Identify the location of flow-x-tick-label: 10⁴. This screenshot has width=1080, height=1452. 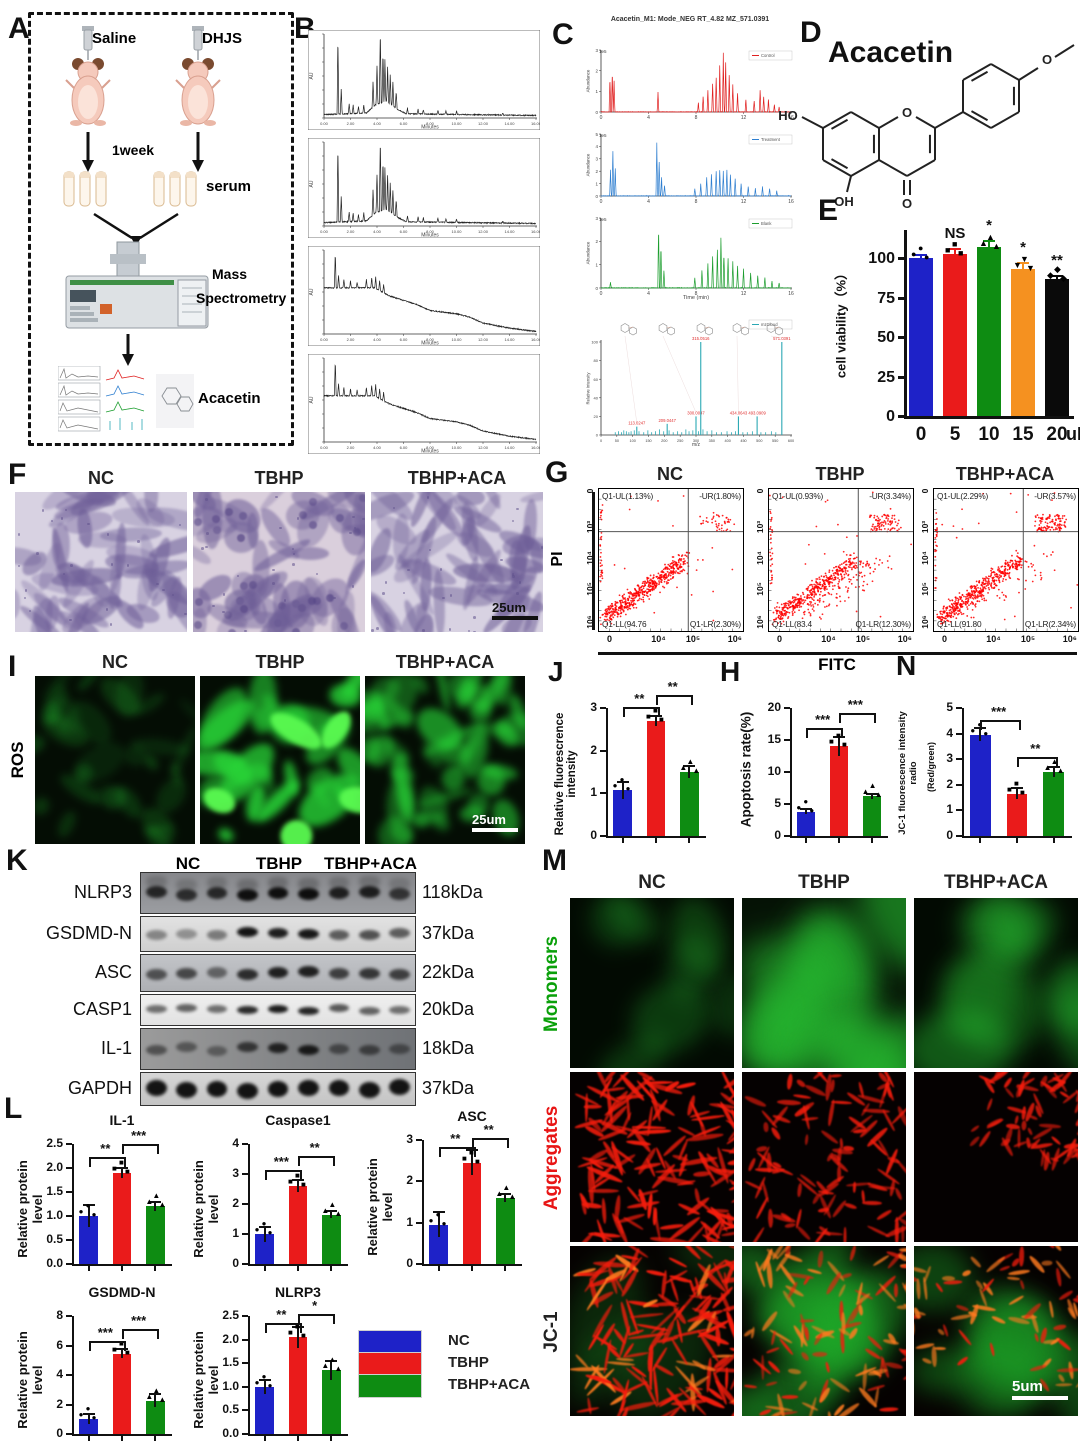
(658, 639).